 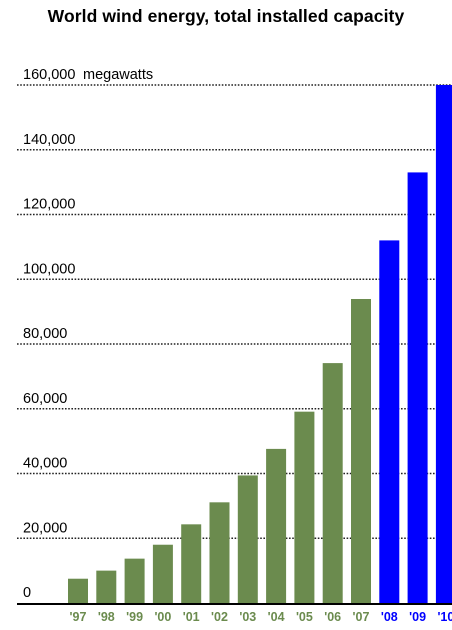 I want to click on x-tick-label: '04, so click(x=276, y=617).